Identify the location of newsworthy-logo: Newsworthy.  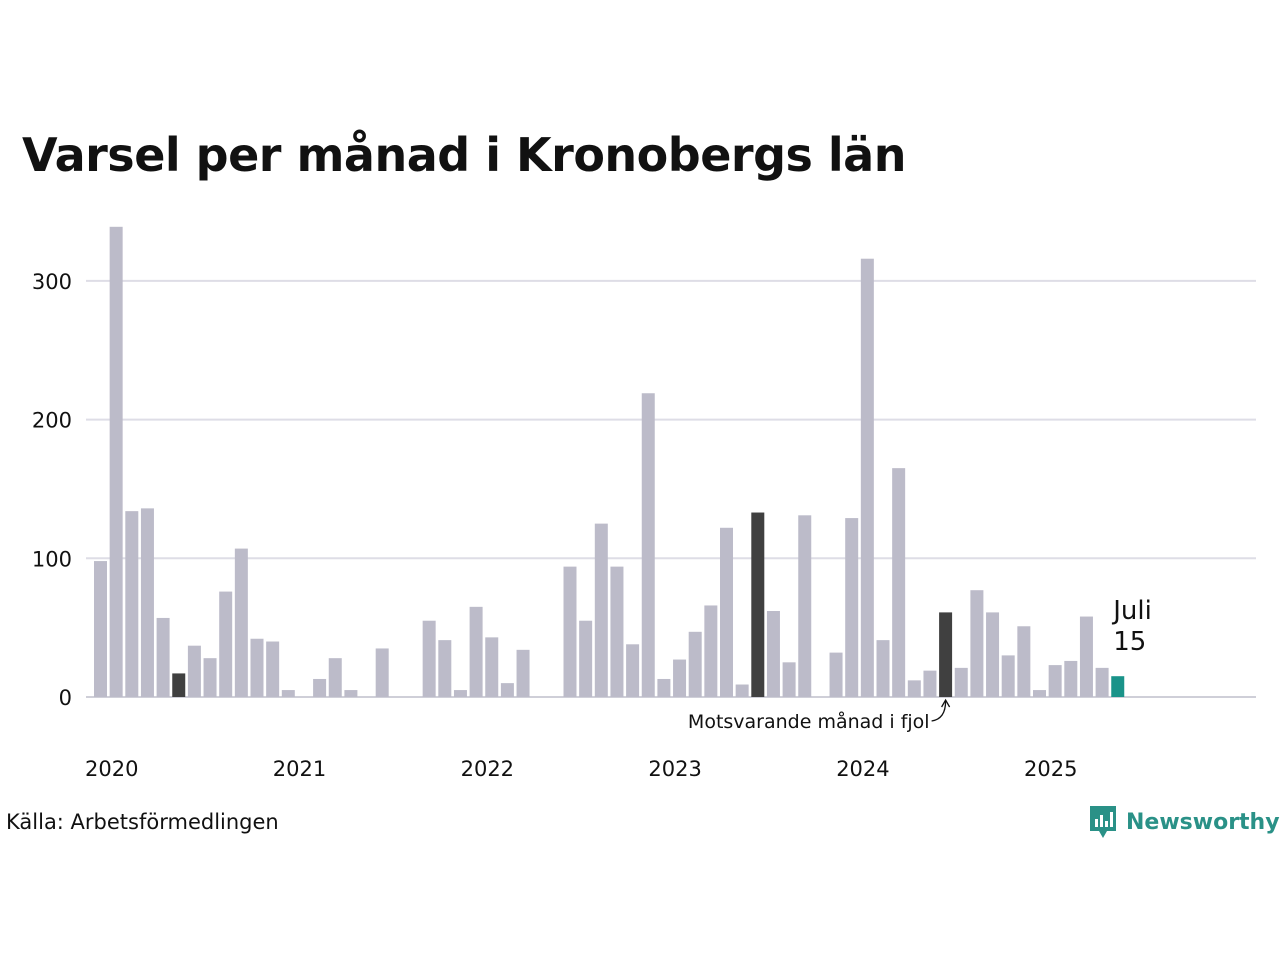
(1184, 822).